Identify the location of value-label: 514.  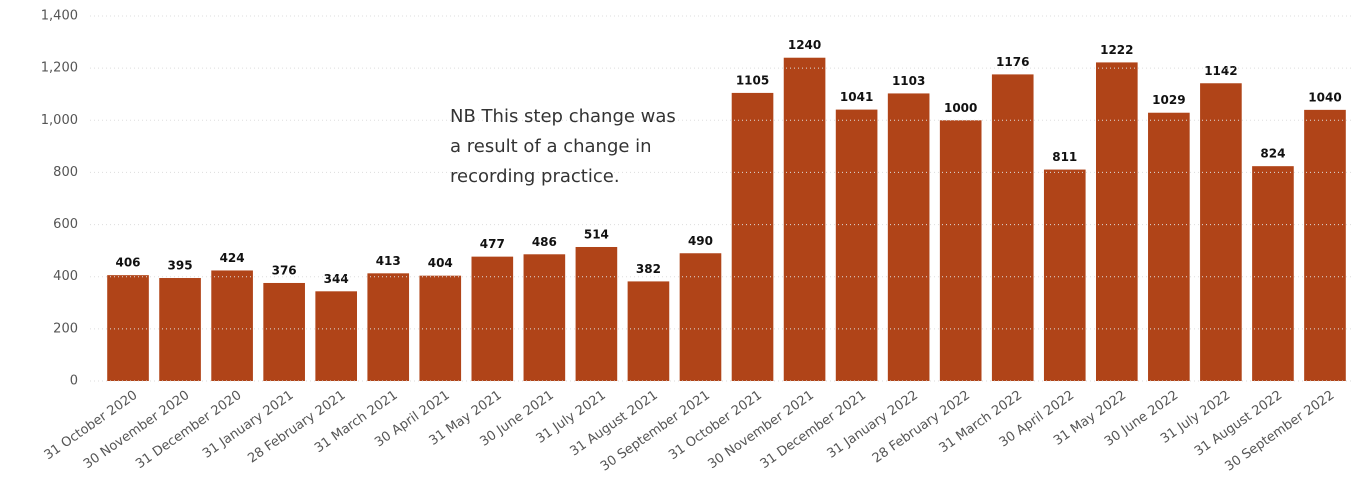
(596, 234).